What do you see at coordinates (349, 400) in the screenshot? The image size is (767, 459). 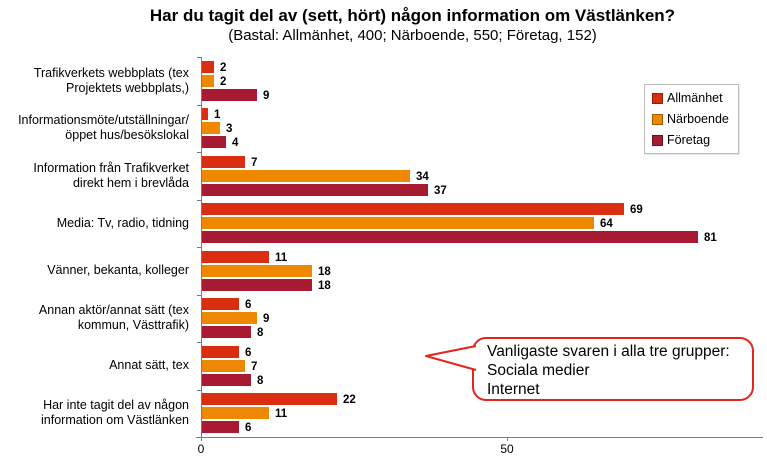 I see `bar-value: 22` at bounding box center [349, 400].